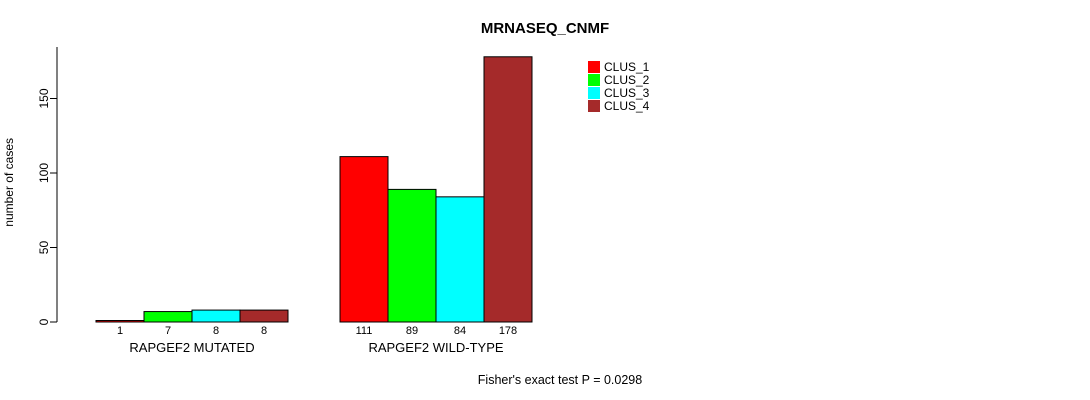 The image size is (1090, 400). I want to click on legend-label-clus-2: CLUS_2, so click(627, 79).